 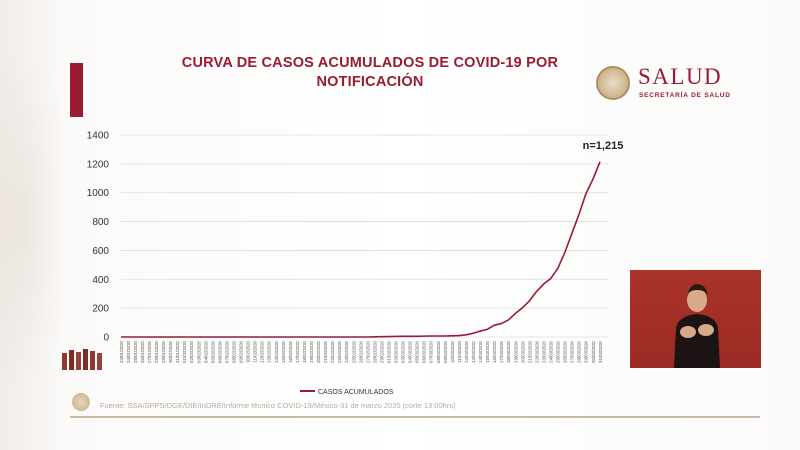 What do you see at coordinates (396, 351) in the screenshot?
I see `x-tick-label: 02/03/2020` at bounding box center [396, 351].